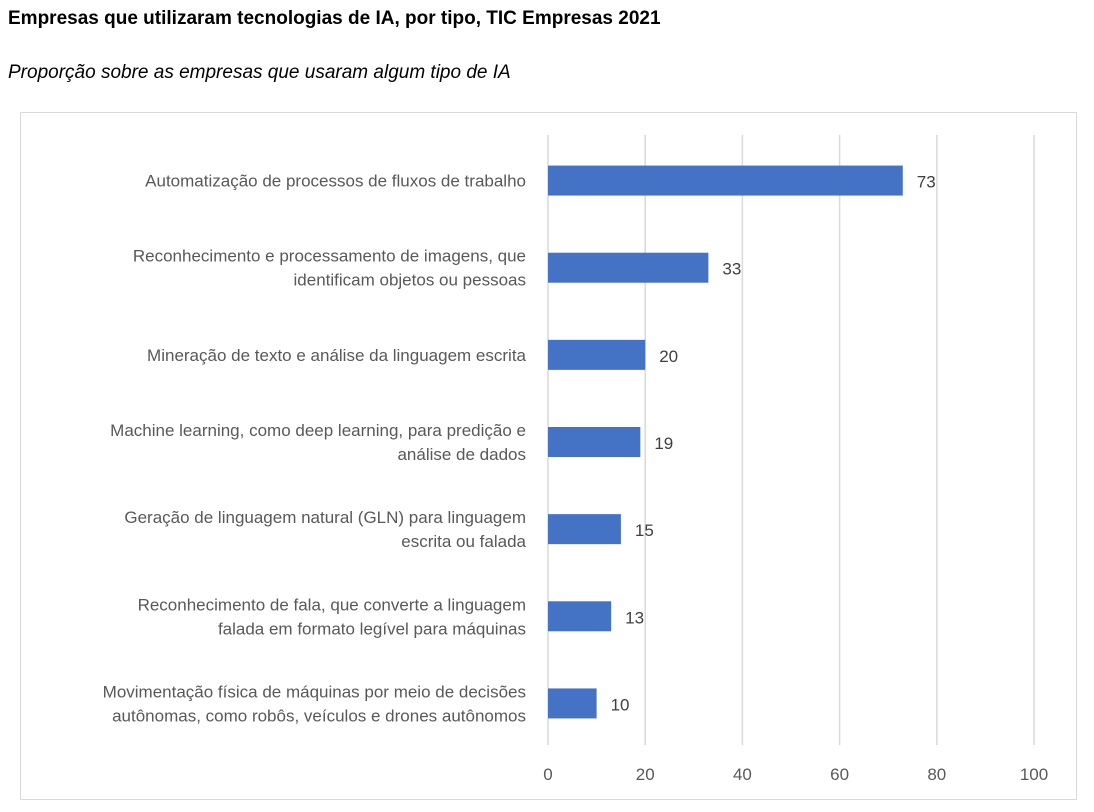 The height and width of the screenshot is (812, 1094). What do you see at coordinates (547, 774) in the screenshot?
I see `x-tick-label: 0` at bounding box center [547, 774].